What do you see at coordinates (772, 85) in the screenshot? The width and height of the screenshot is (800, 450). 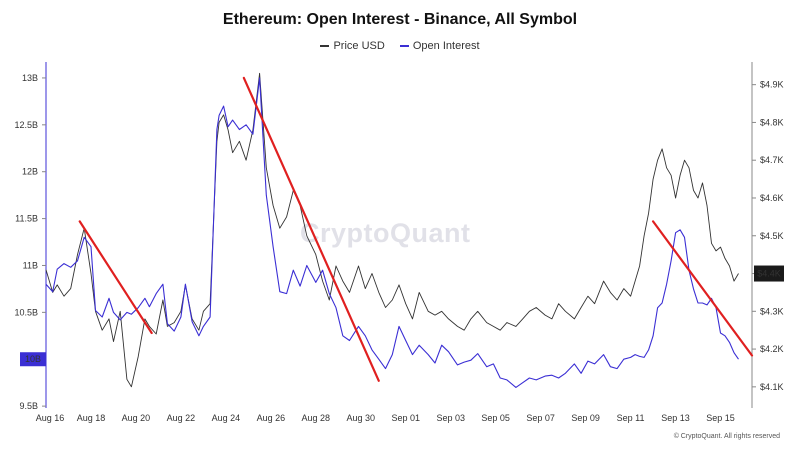 I see `right-axis-tick-label: $4.9K` at bounding box center [772, 85].